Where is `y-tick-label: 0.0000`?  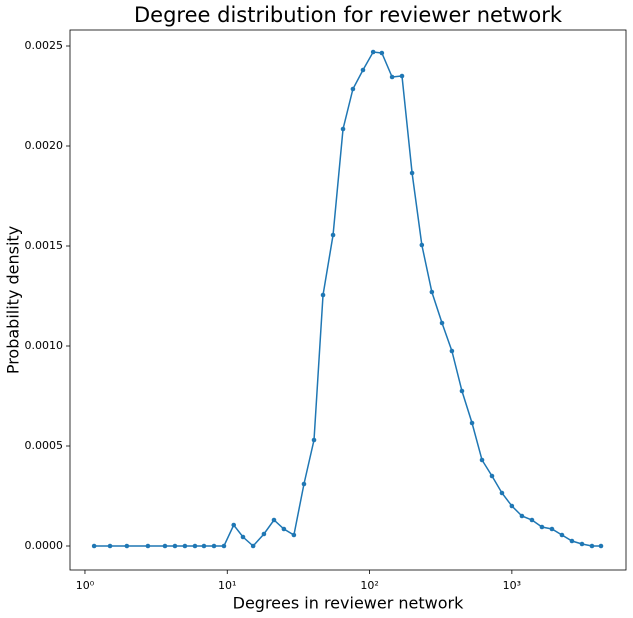
y-tick-label: 0.0000 is located at coordinates (44, 545).